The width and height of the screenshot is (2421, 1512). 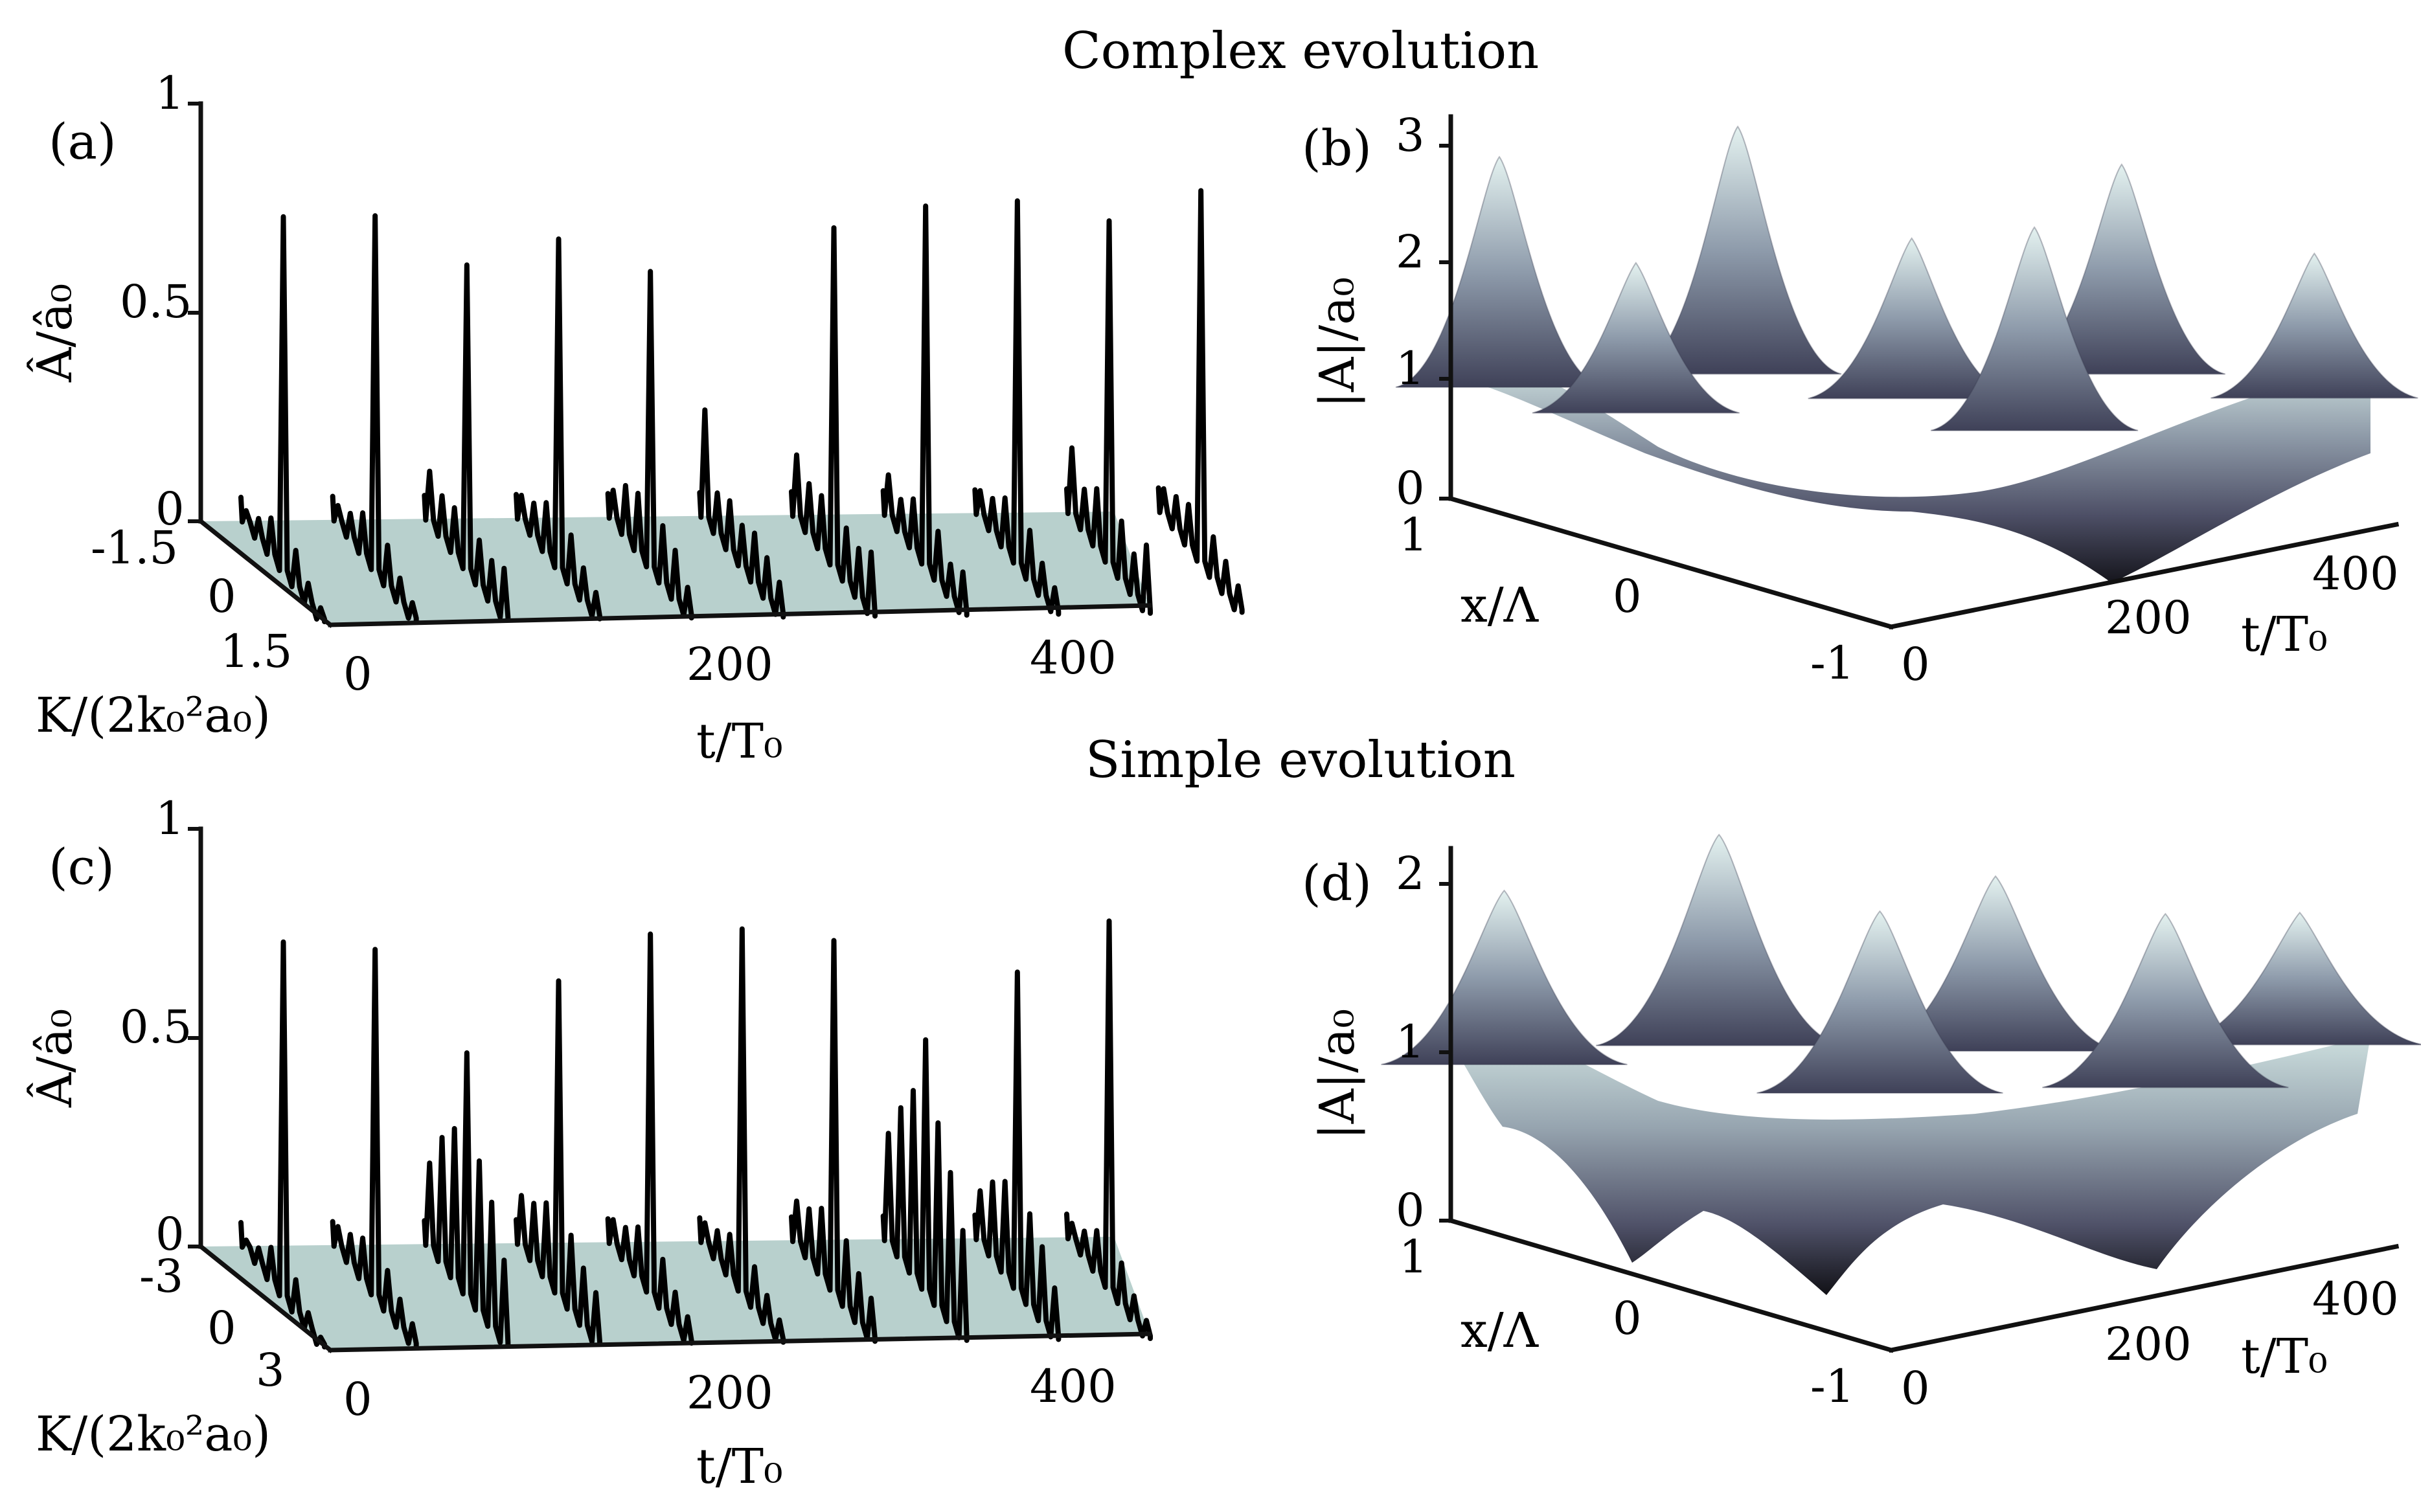 I want to click on panel-label-c: (c), so click(x=82, y=867).